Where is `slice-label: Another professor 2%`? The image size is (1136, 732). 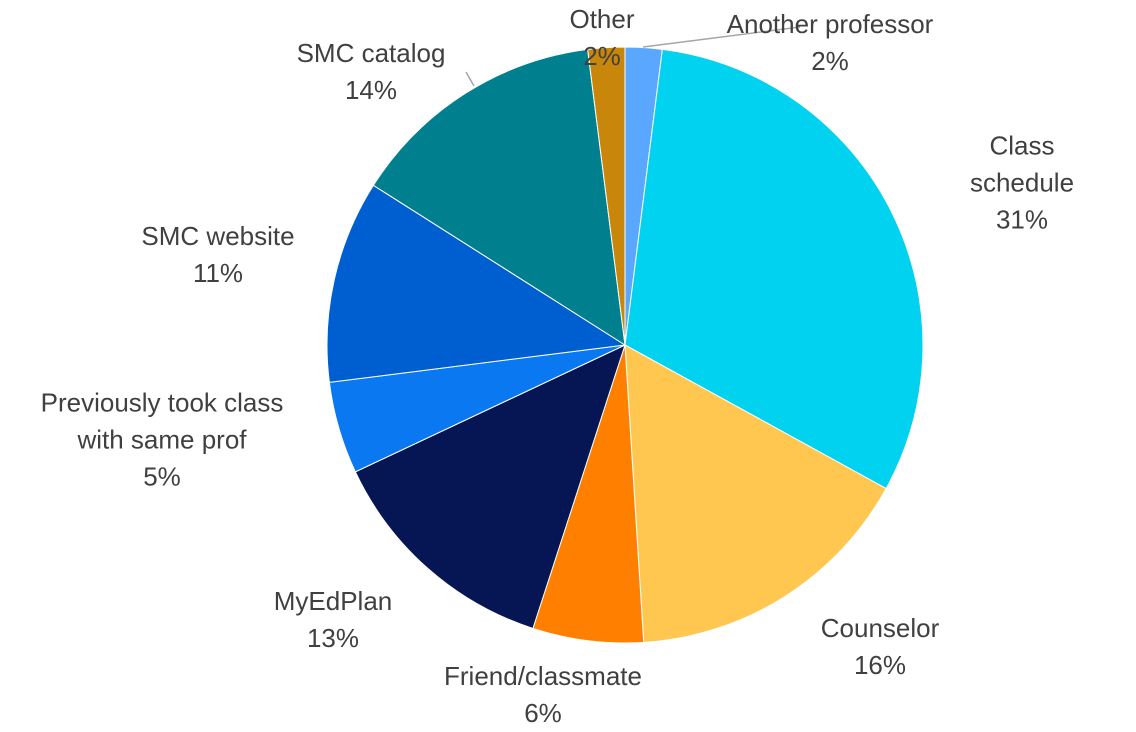
slice-label: Another professor 2% is located at coordinates (830, 43).